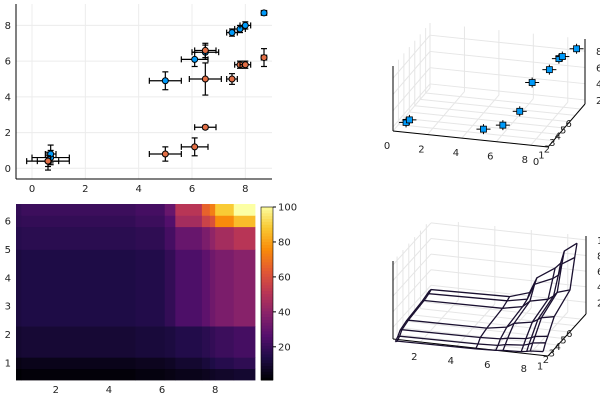  Describe the element at coordinates (56, 390) in the screenshot. I see `x-tick-label: 2` at that location.